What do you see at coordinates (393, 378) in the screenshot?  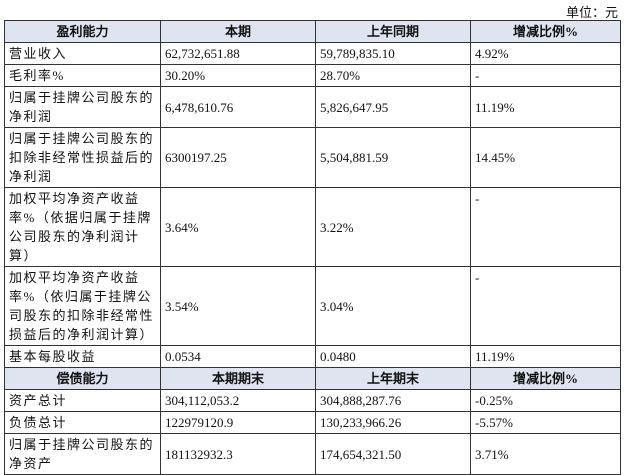 I see `header-cell: 上年期末` at bounding box center [393, 378].